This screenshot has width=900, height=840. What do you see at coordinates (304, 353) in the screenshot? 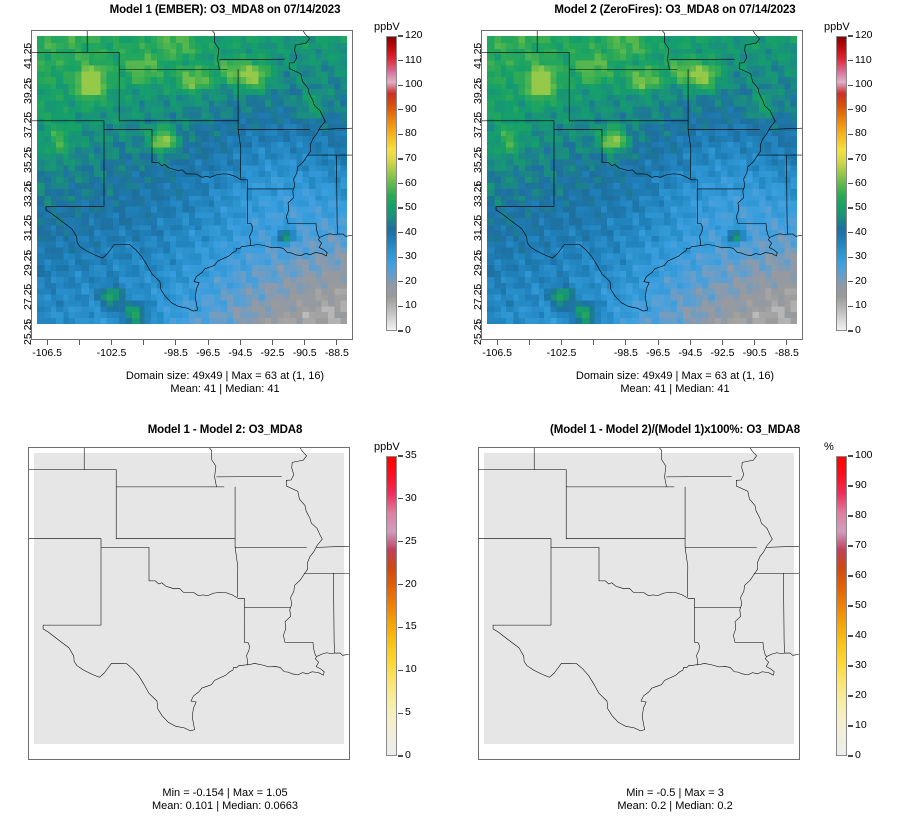
I see `x-axis-tick-label: -90.5` at bounding box center [304, 353].